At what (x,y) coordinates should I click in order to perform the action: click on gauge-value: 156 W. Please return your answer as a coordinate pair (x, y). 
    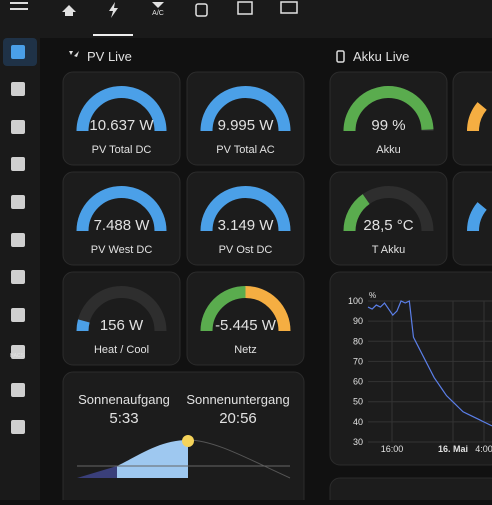
    Looking at the image, I should click on (122, 325).